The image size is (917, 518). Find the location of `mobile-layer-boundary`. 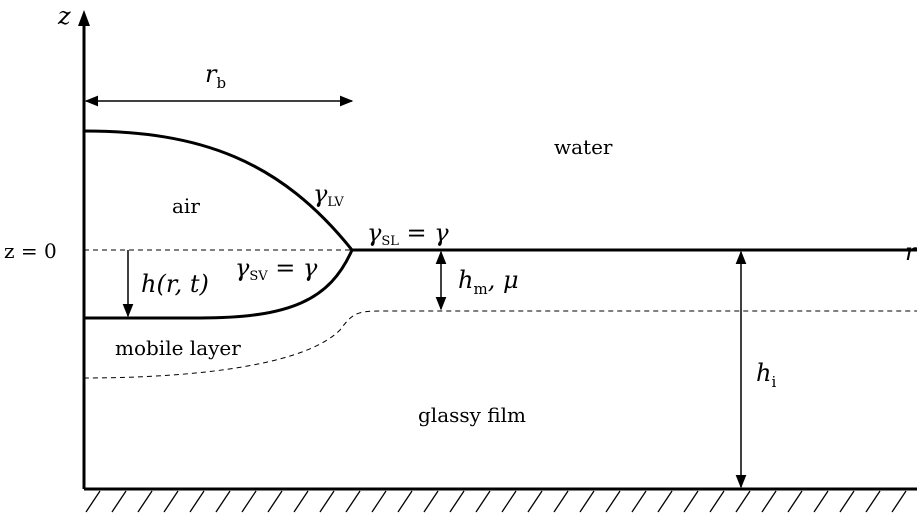

mobile-layer-boundary is located at coordinates (500, 344).